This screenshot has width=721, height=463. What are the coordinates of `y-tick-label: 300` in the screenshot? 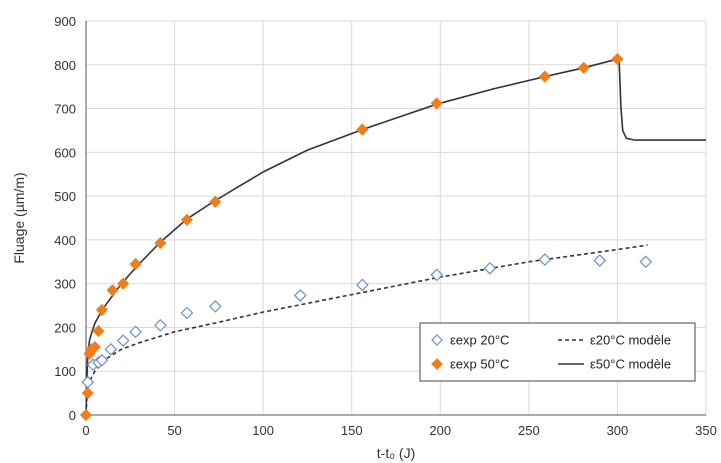 It's located at (65, 284).